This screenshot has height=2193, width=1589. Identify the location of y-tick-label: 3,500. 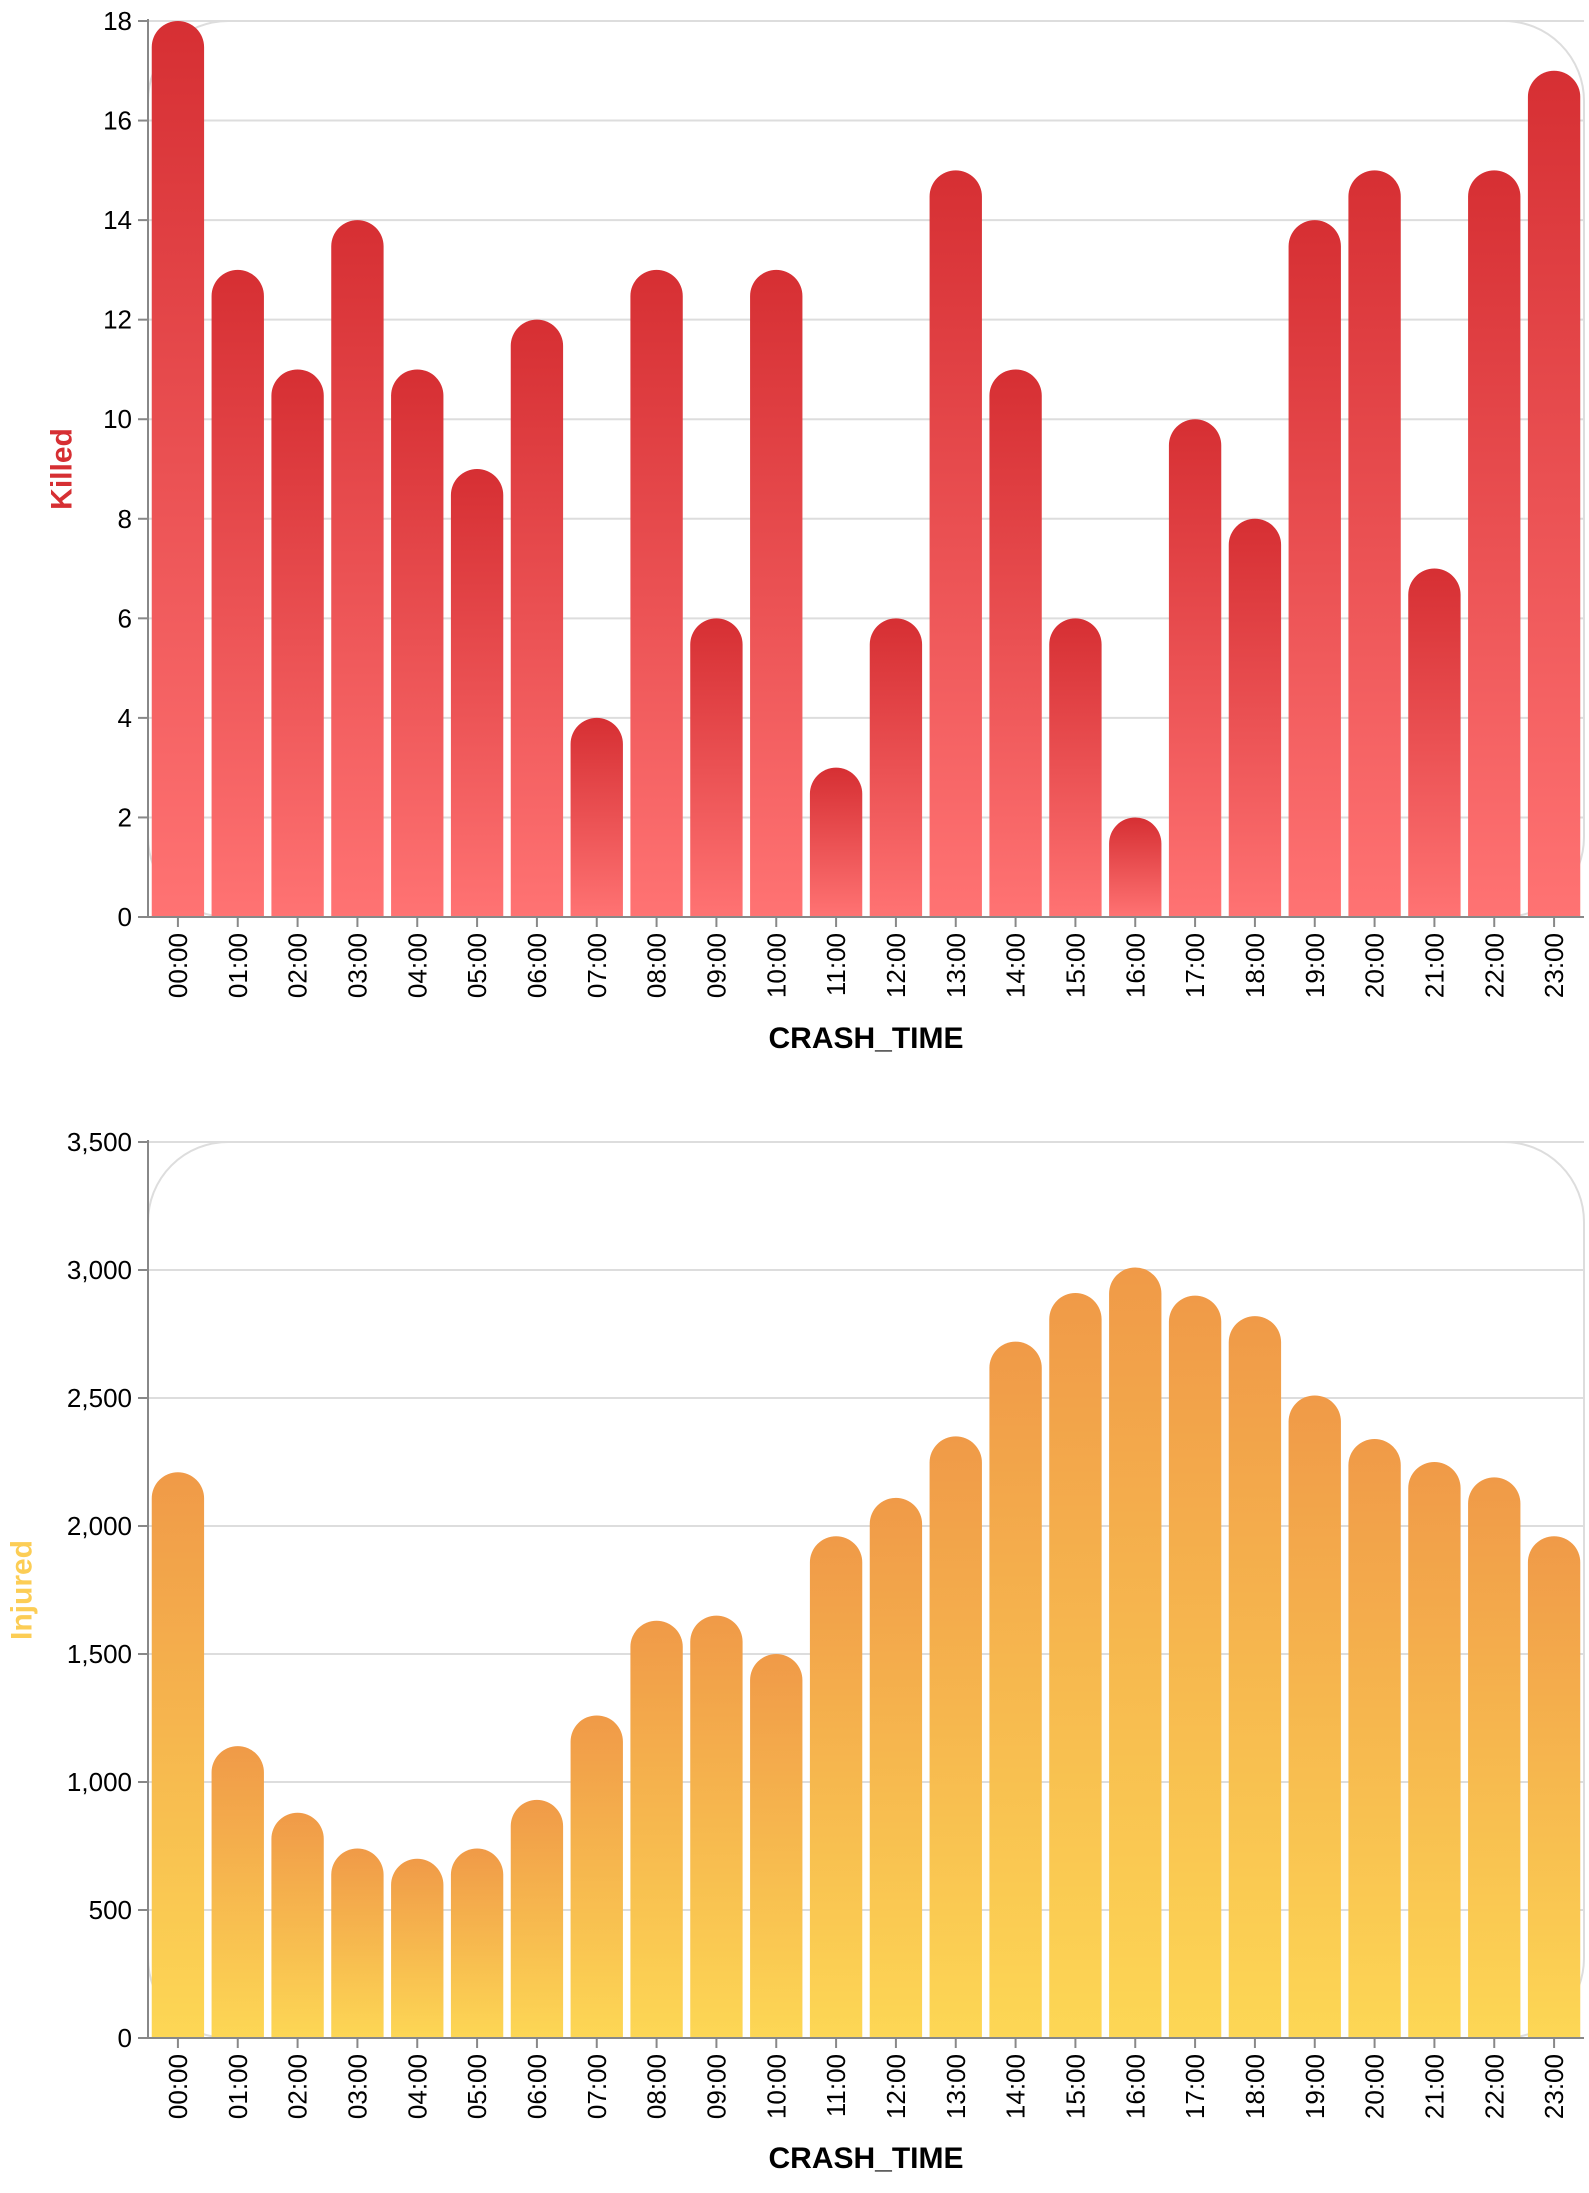
(99, 1142).